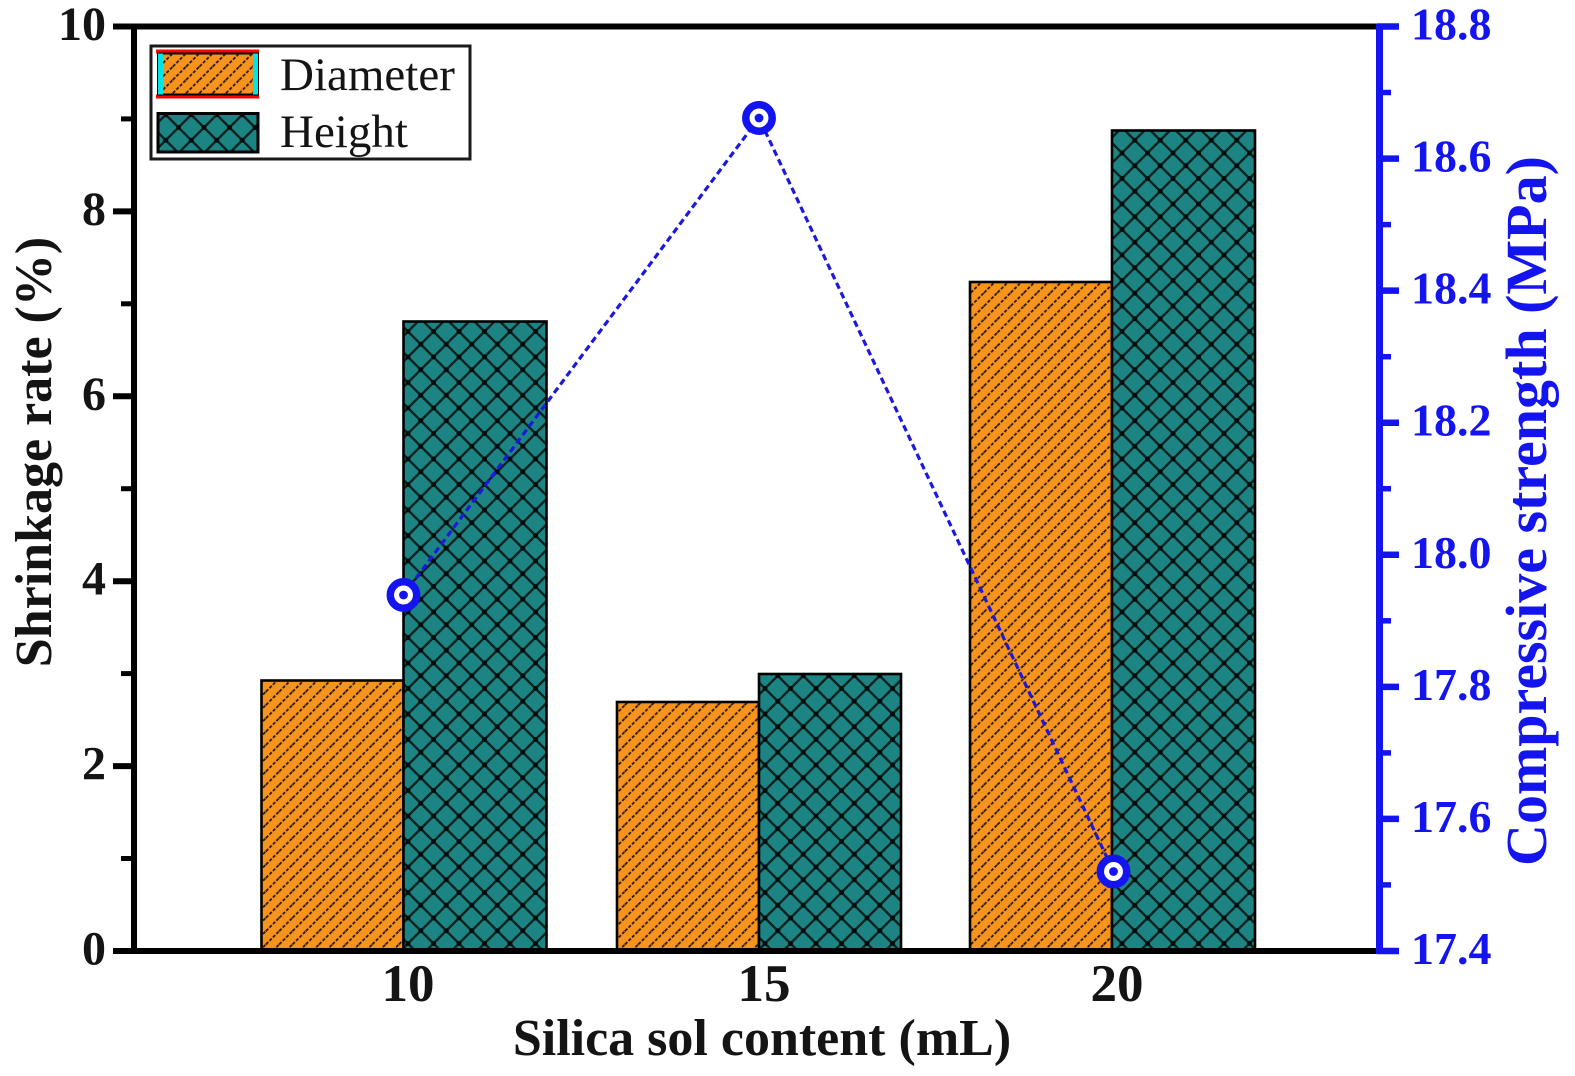  Describe the element at coordinates (94, 949) in the screenshot. I see `svg-text: 0` at that location.